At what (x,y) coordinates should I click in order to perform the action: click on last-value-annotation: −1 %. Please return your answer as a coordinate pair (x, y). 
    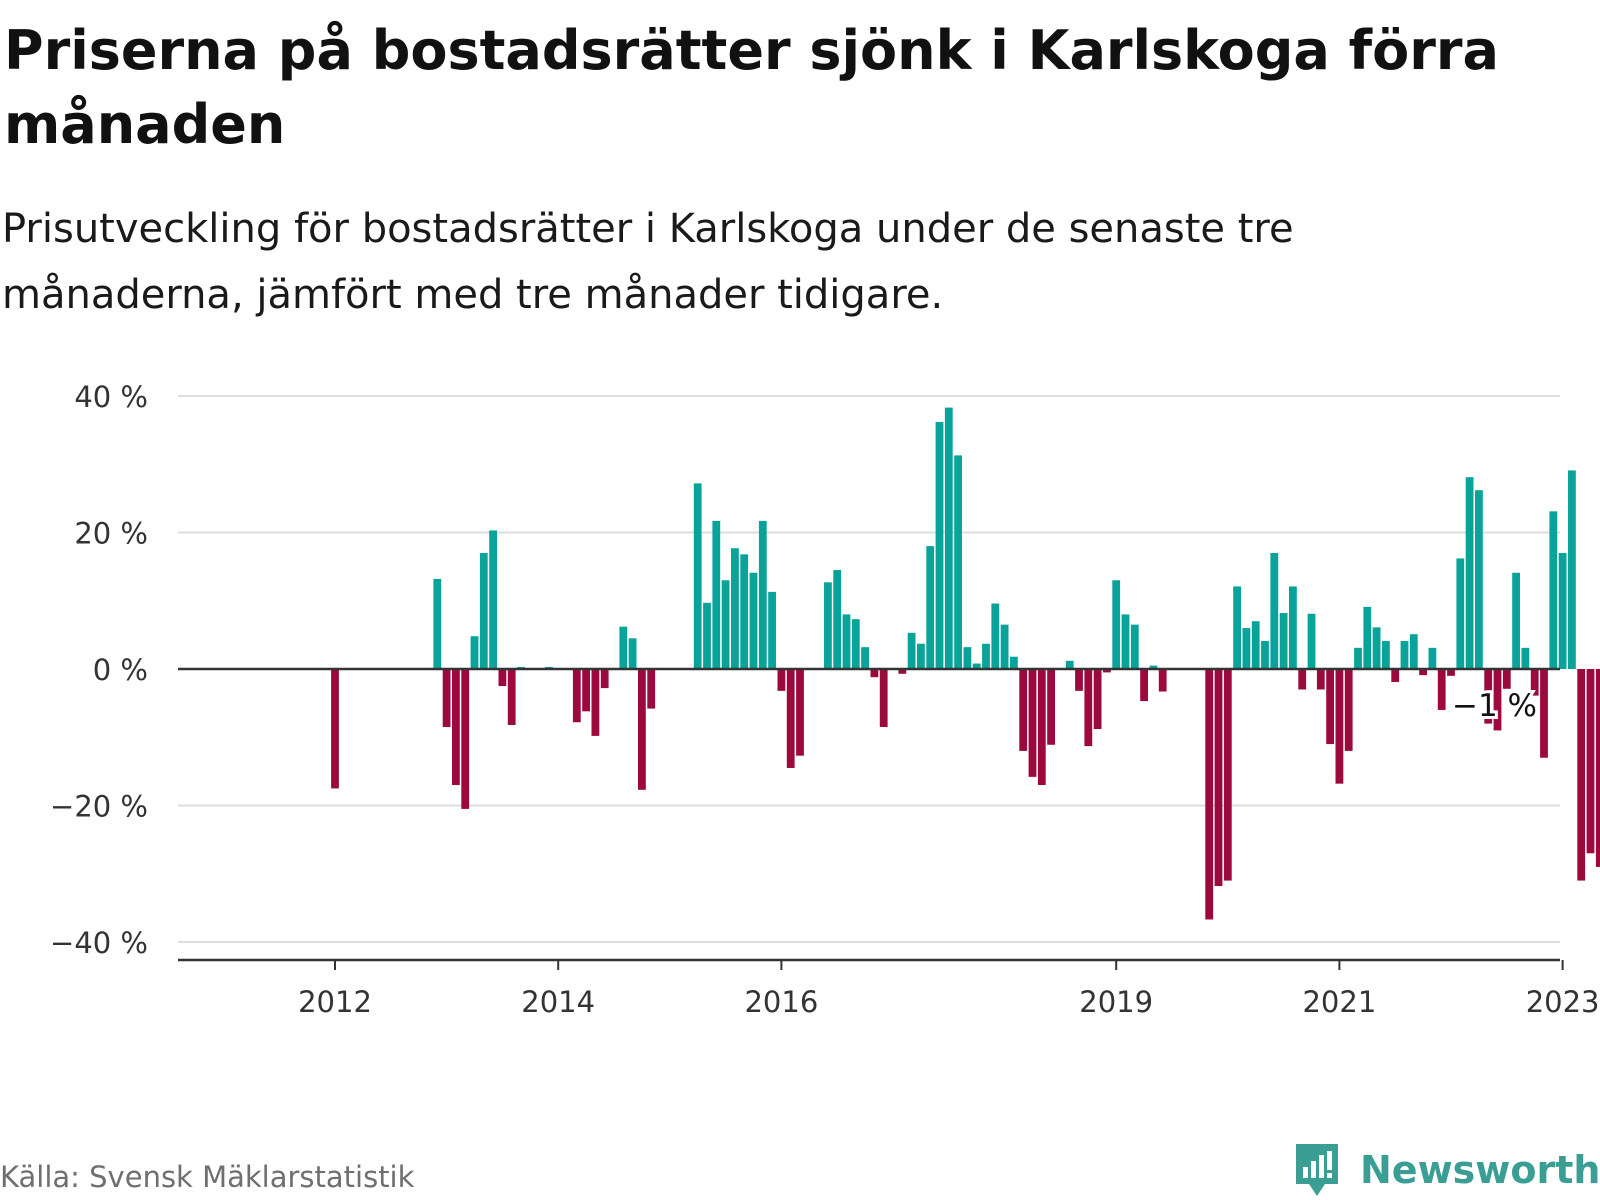
    Looking at the image, I should click on (1494, 706).